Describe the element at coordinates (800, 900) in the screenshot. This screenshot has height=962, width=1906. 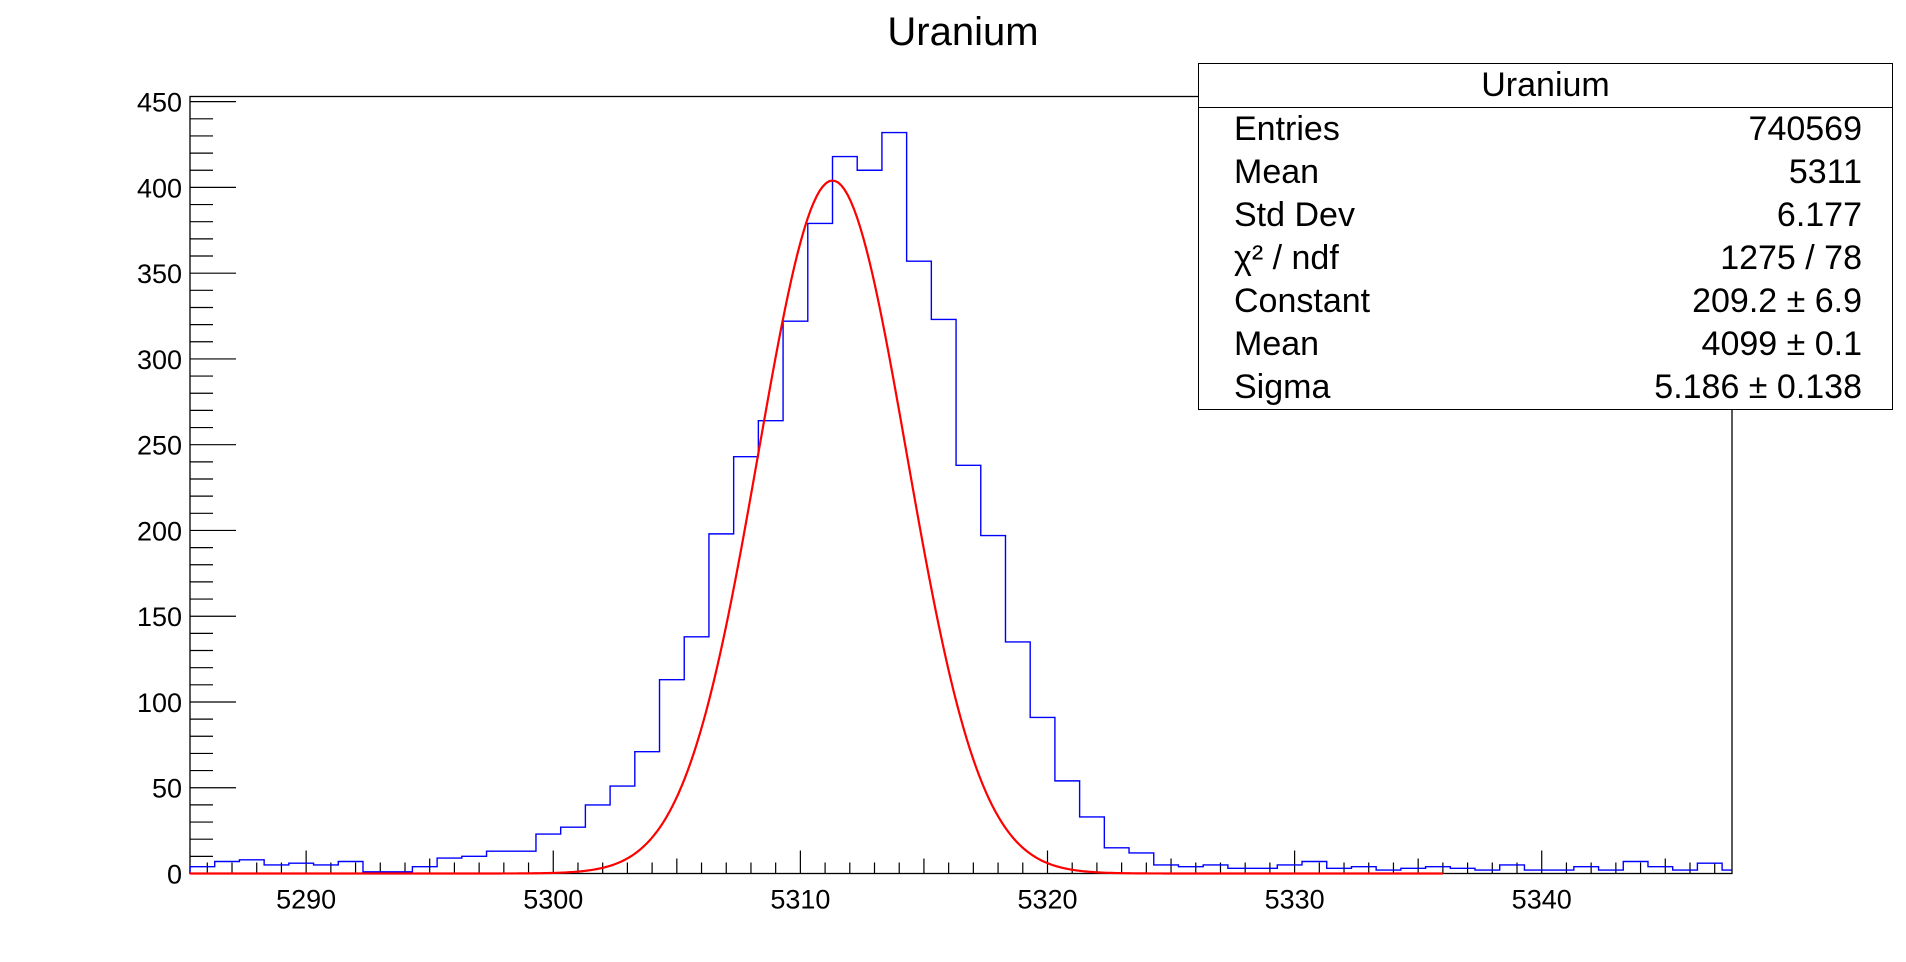
I see `x-tick-label: 5310` at that location.